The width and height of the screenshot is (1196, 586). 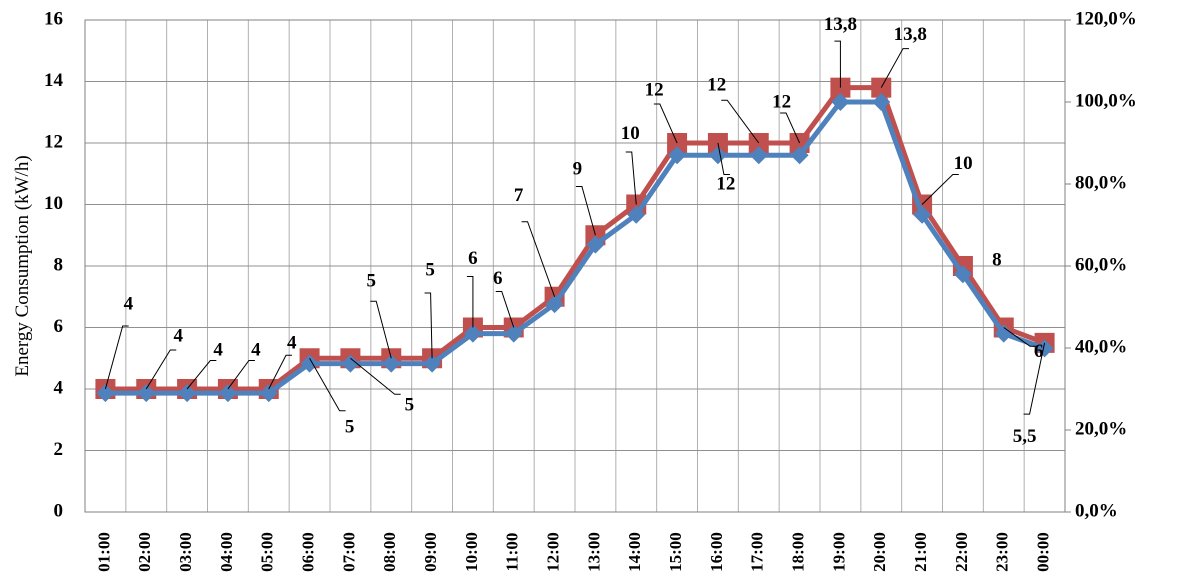 What do you see at coordinates (961, 552) in the screenshot?
I see `x-tick-label: 22:00` at bounding box center [961, 552].